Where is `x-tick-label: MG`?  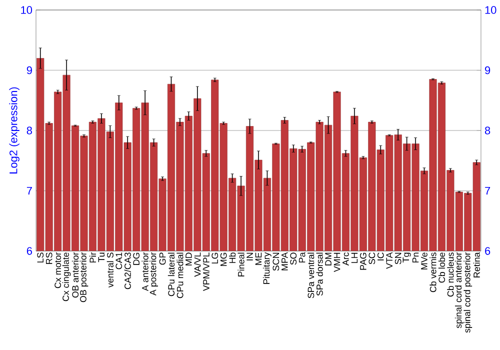 x-tick-label: MG is located at coordinates (223, 259).